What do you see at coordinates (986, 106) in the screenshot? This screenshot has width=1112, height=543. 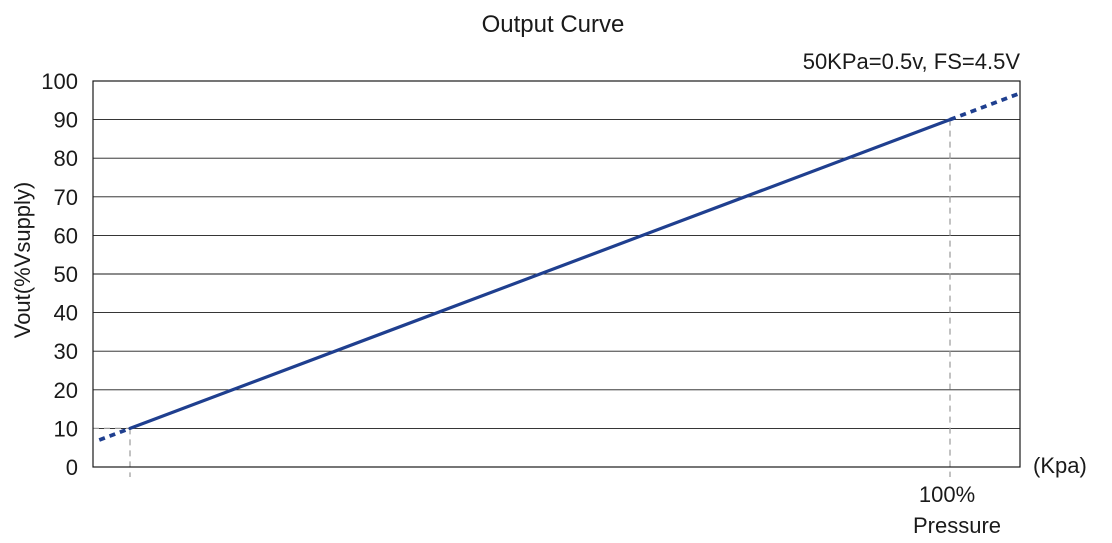 I see `series-extension-above` at bounding box center [986, 106].